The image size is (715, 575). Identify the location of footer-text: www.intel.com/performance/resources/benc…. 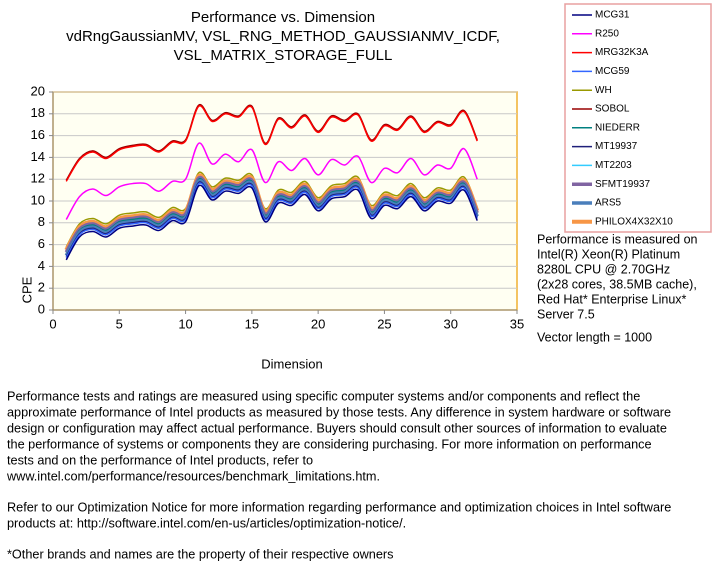
(193, 476).